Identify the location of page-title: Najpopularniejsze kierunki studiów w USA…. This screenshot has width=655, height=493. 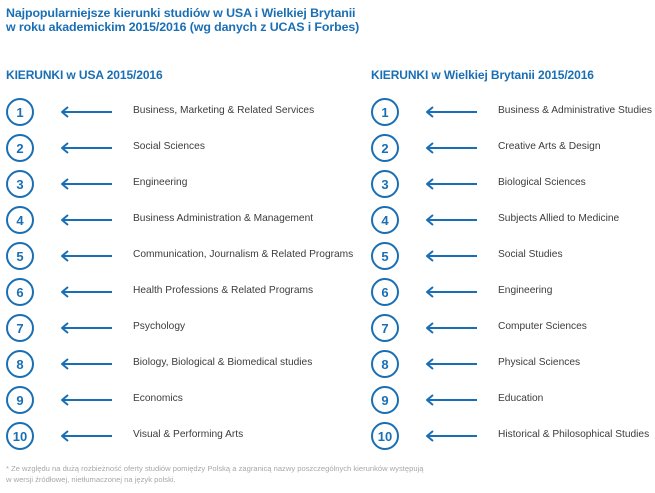
(182, 20).